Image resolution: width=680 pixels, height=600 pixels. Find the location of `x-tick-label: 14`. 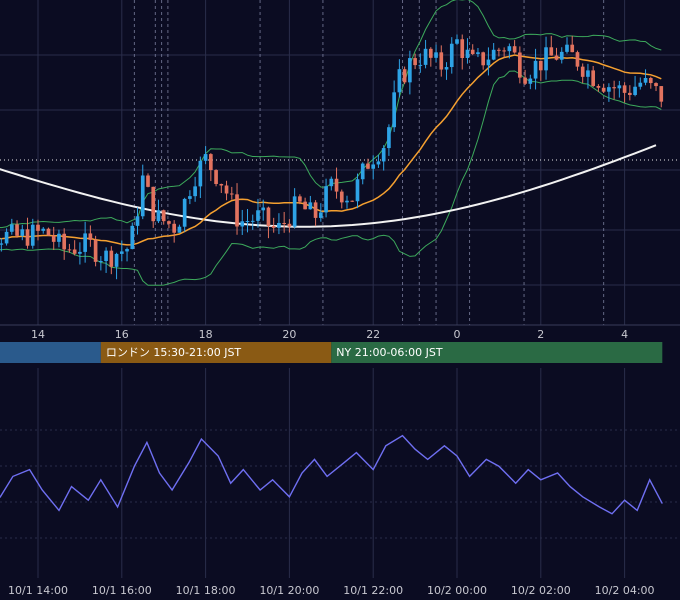

x-tick-label: 14 is located at coordinates (38, 334).